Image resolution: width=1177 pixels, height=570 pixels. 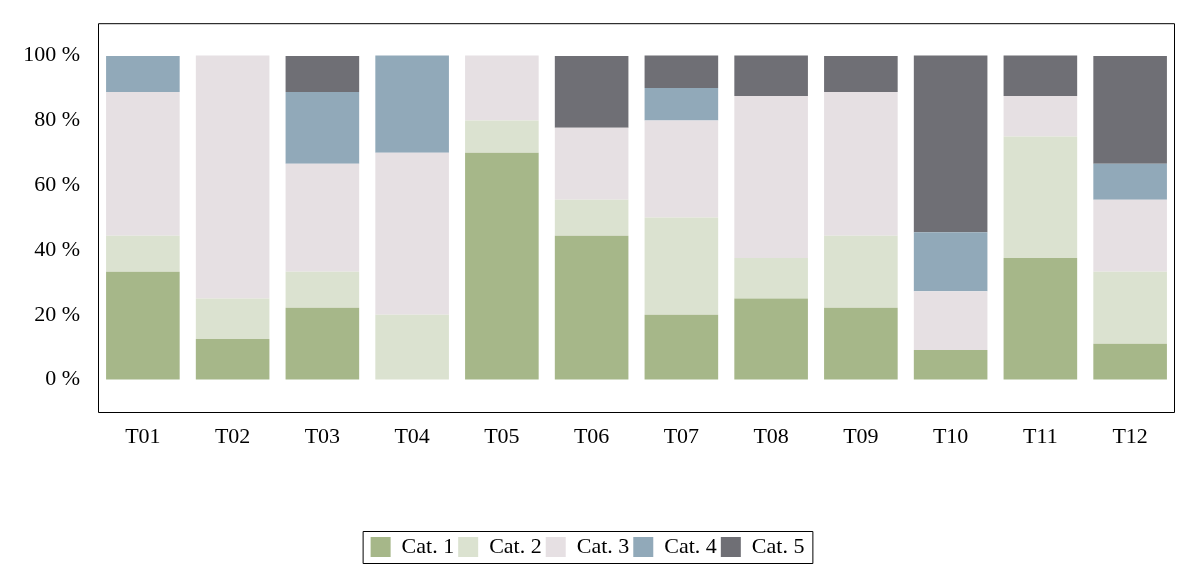 I want to click on x-tick-label: T10, so click(x=950, y=435).